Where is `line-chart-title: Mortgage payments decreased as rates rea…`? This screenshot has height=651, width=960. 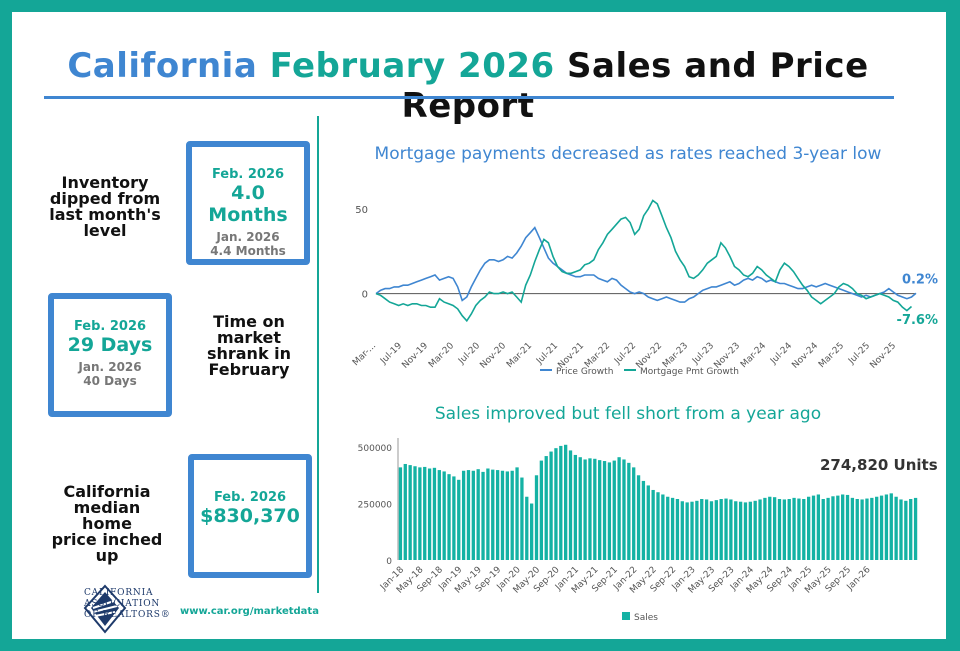
line-chart-title: Mortgage payments decreased as rates rea… is located at coordinates (628, 154).